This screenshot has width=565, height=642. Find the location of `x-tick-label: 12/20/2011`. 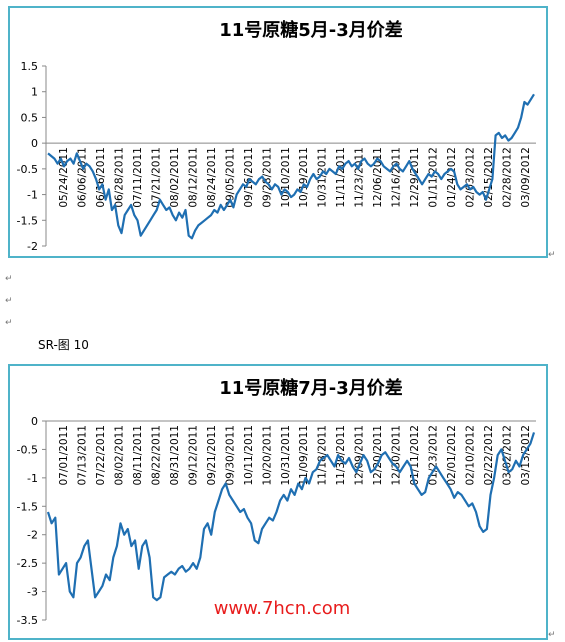

x-tick-label: 12/20/2011 is located at coordinates (378, 455).